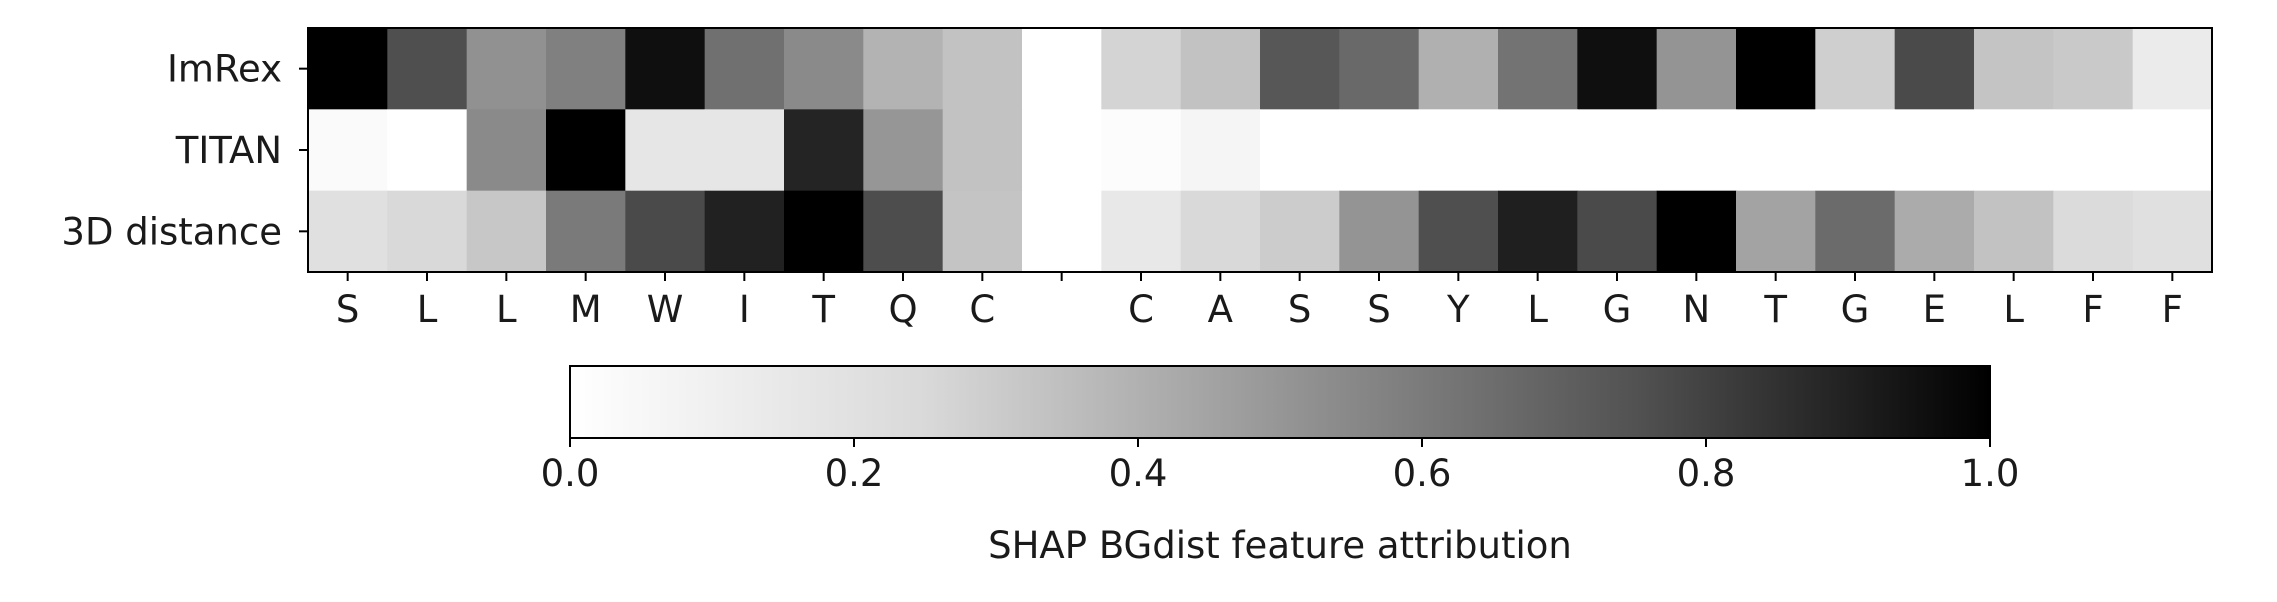  I want to click on row-label: TITAN, so click(228, 150).